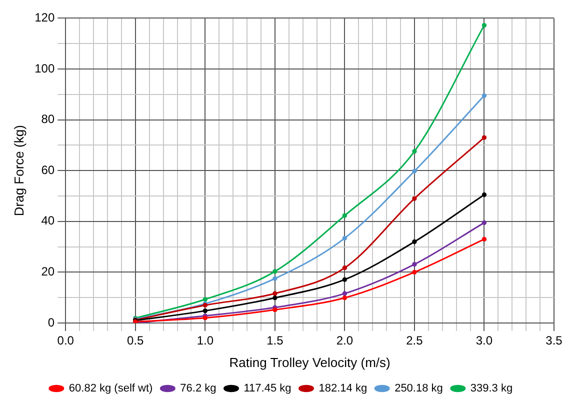 This screenshot has width=582, height=412. What do you see at coordinates (343, 388) in the screenshot?
I see `legend-label: 182.14 kg` at bounding box center [343, 388].